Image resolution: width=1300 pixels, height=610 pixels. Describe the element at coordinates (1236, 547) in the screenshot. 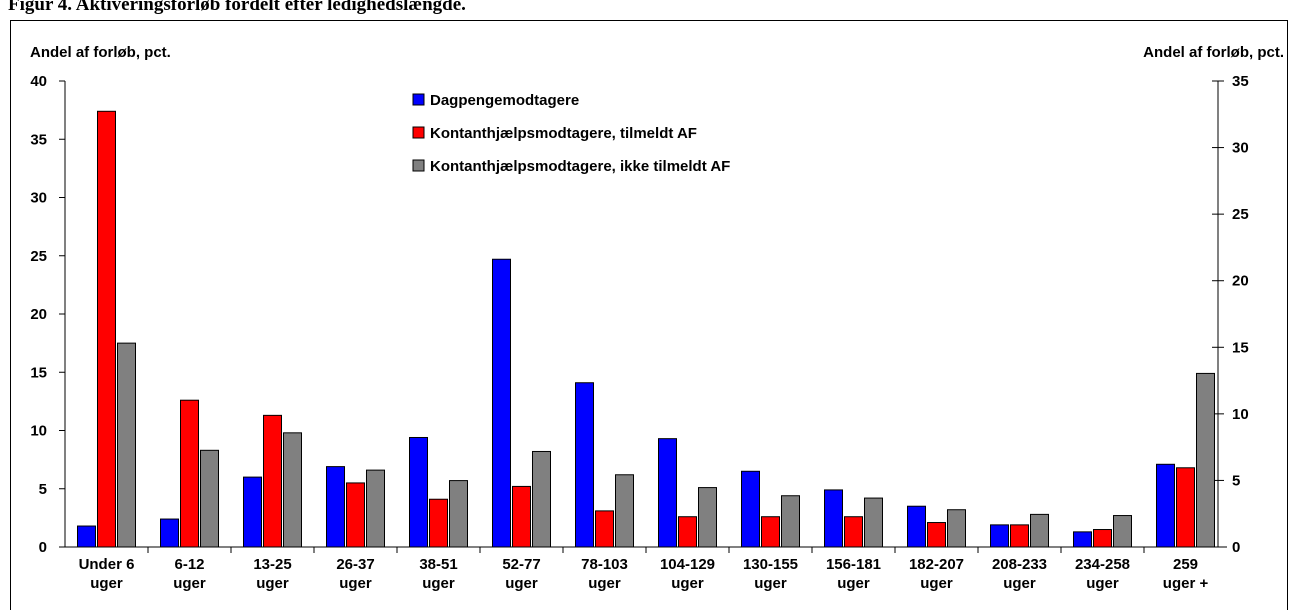

I see `y2-tick-label: 0` at that location.